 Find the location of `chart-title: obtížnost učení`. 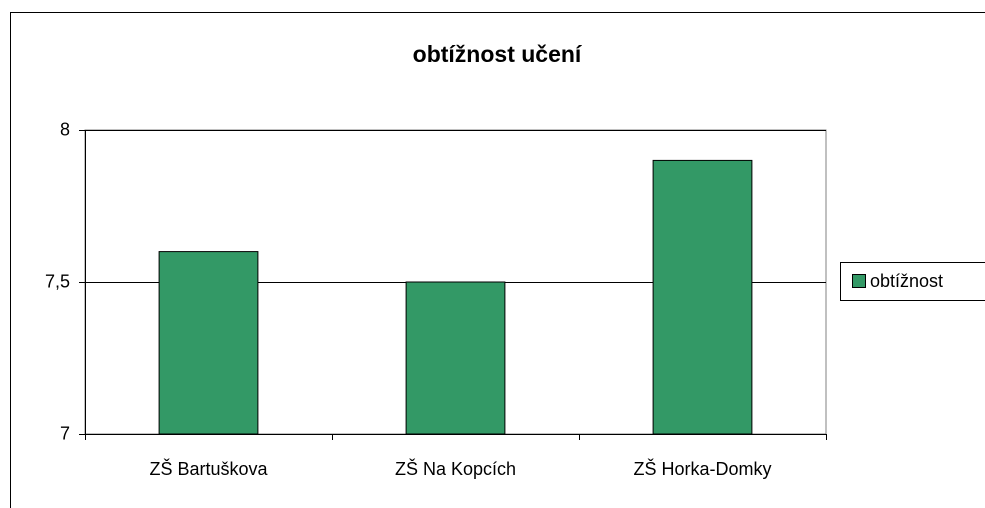

chart-title: obtížnost učení is located at coordinates (498, 54).